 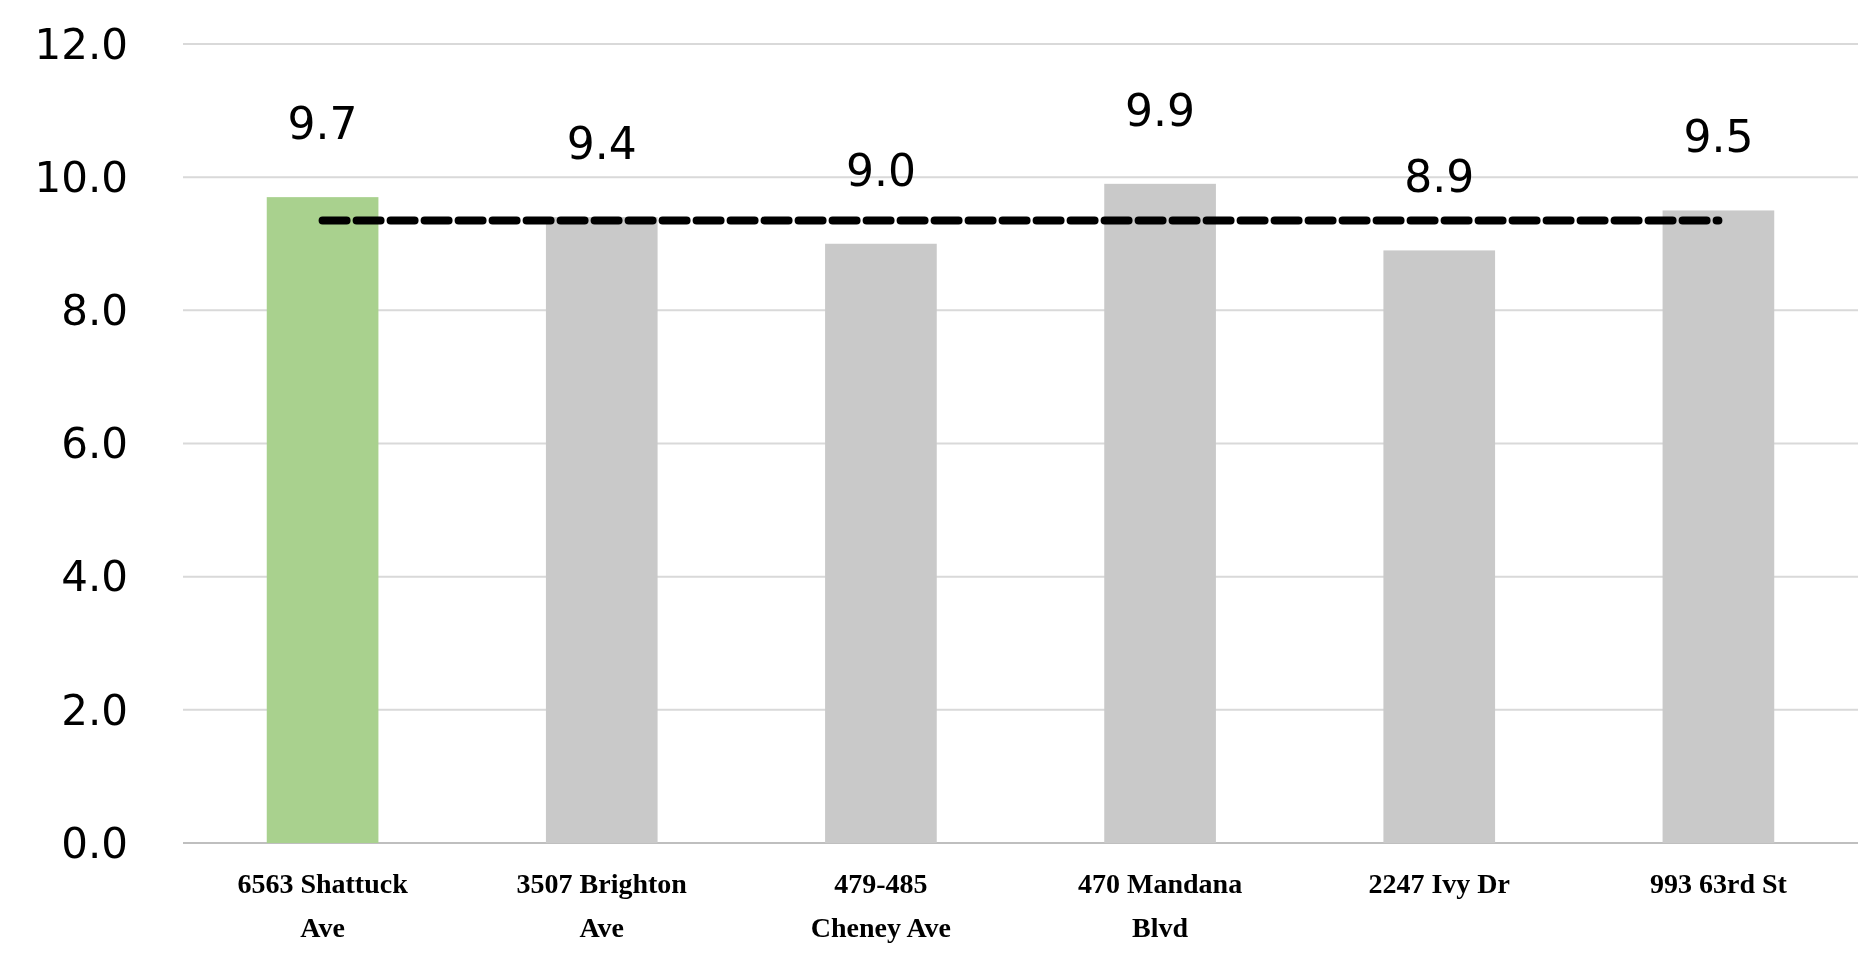 What do you see at coordinates (880, 170) in the screenshot?
I see `data-label: 9.0` at bounding box center [880, 170].